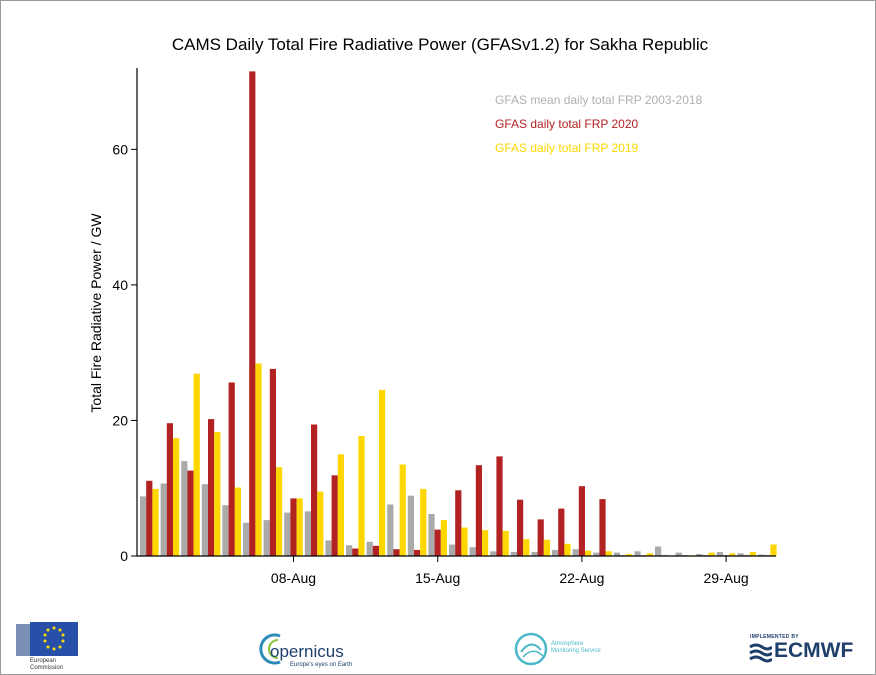  What do you see at coordinates (279, 511) in the screenshot?
I see `bar-2019-07-Aug` at bounding box center [279, 511].